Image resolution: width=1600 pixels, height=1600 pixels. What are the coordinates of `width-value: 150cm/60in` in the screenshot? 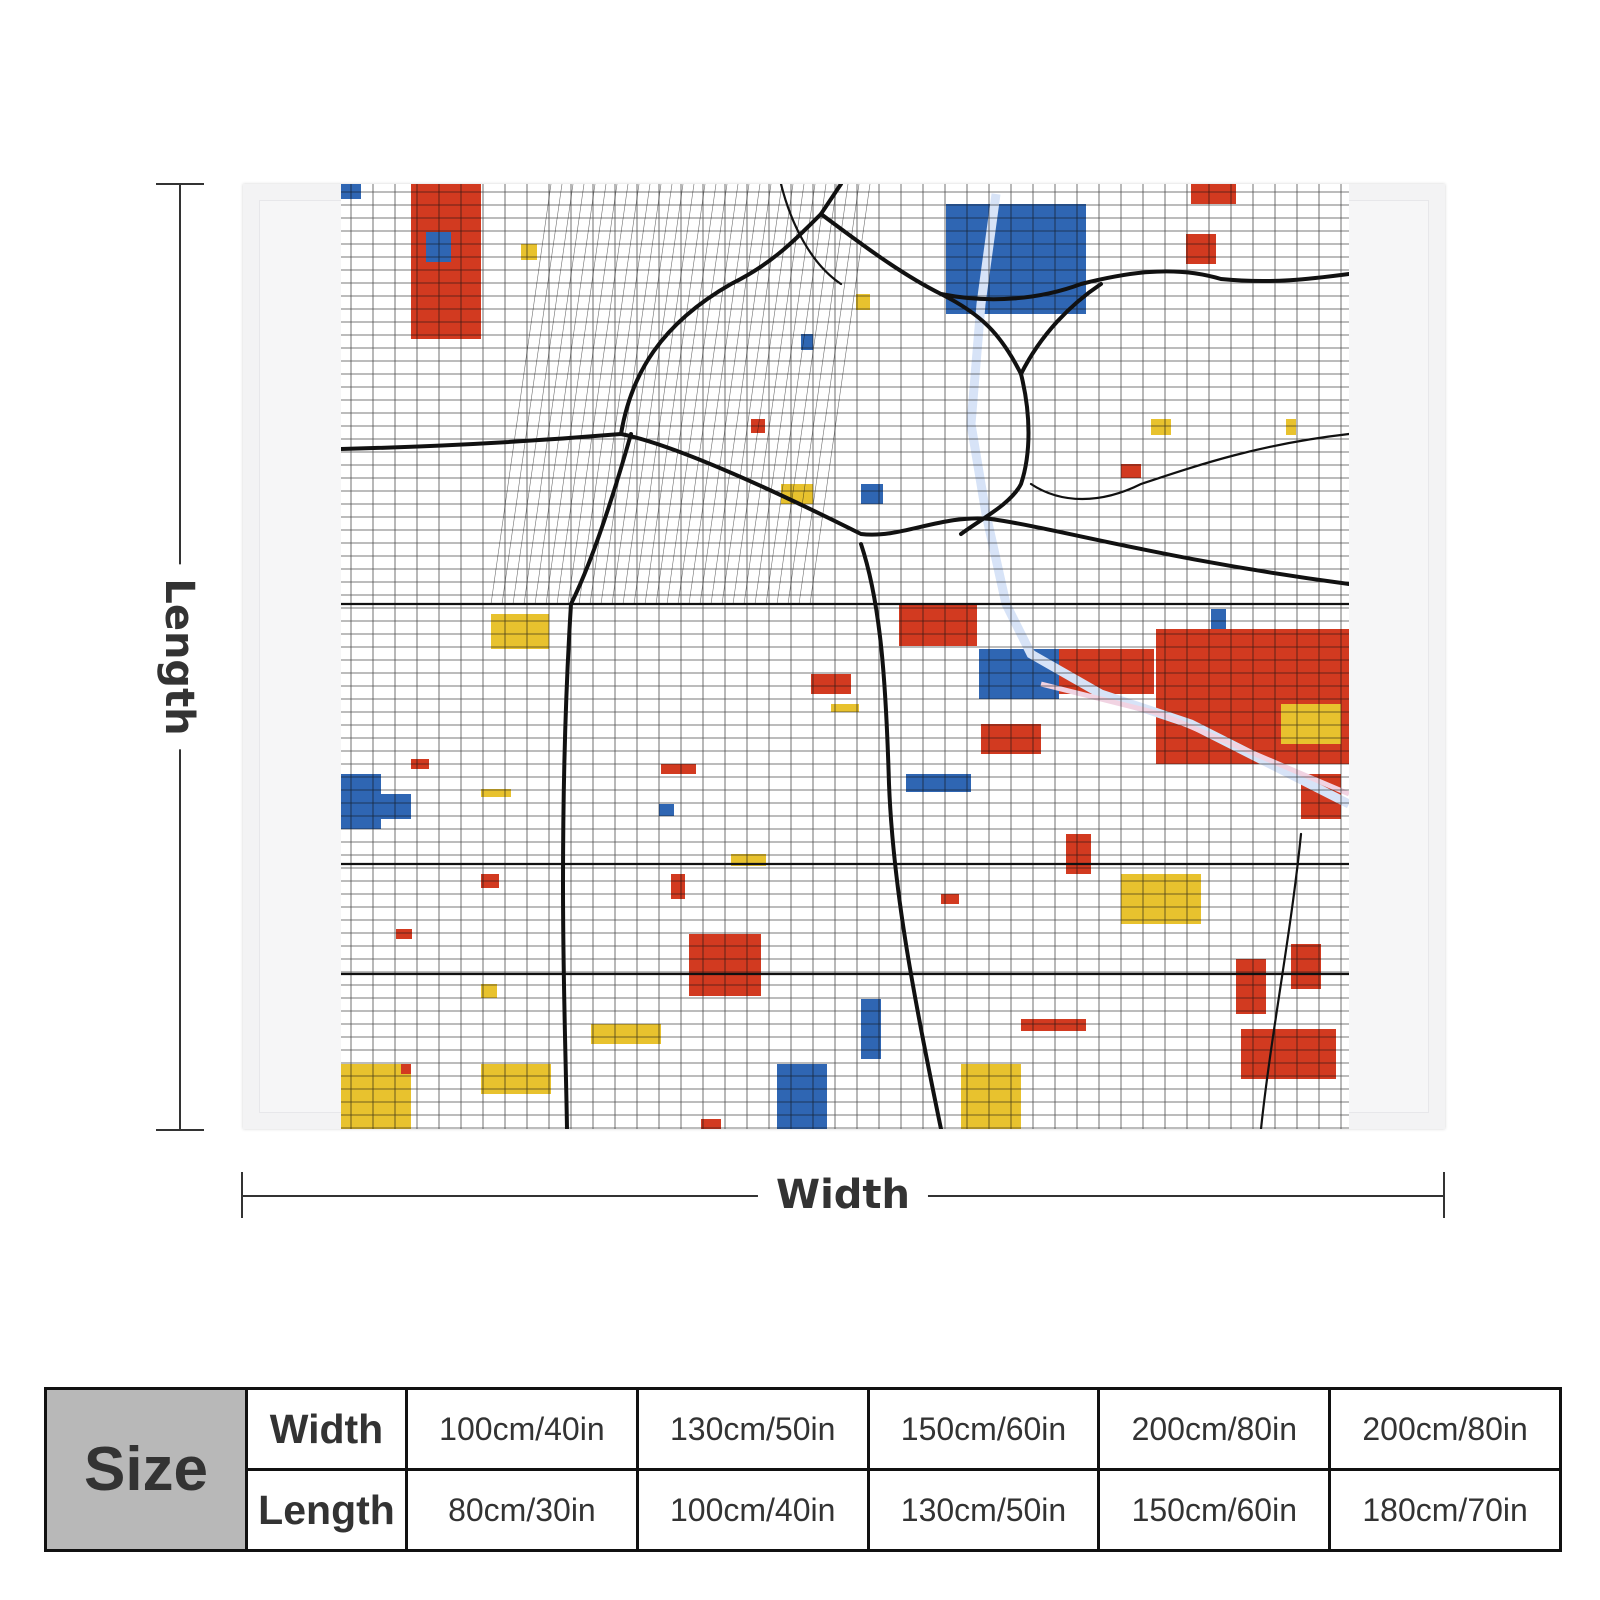 It's located at (983, 1429).